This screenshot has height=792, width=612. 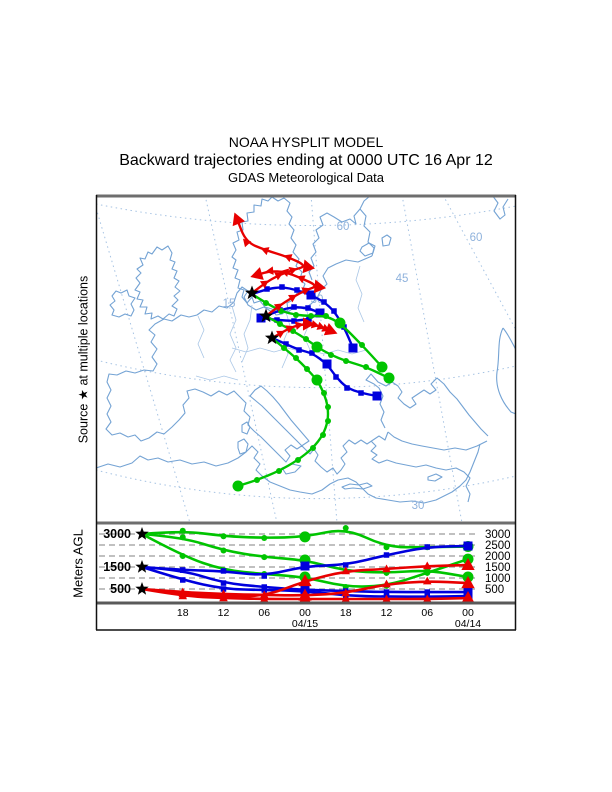 I want to click on profile-left-axis-label: 3000, so click(x=117, y=534).